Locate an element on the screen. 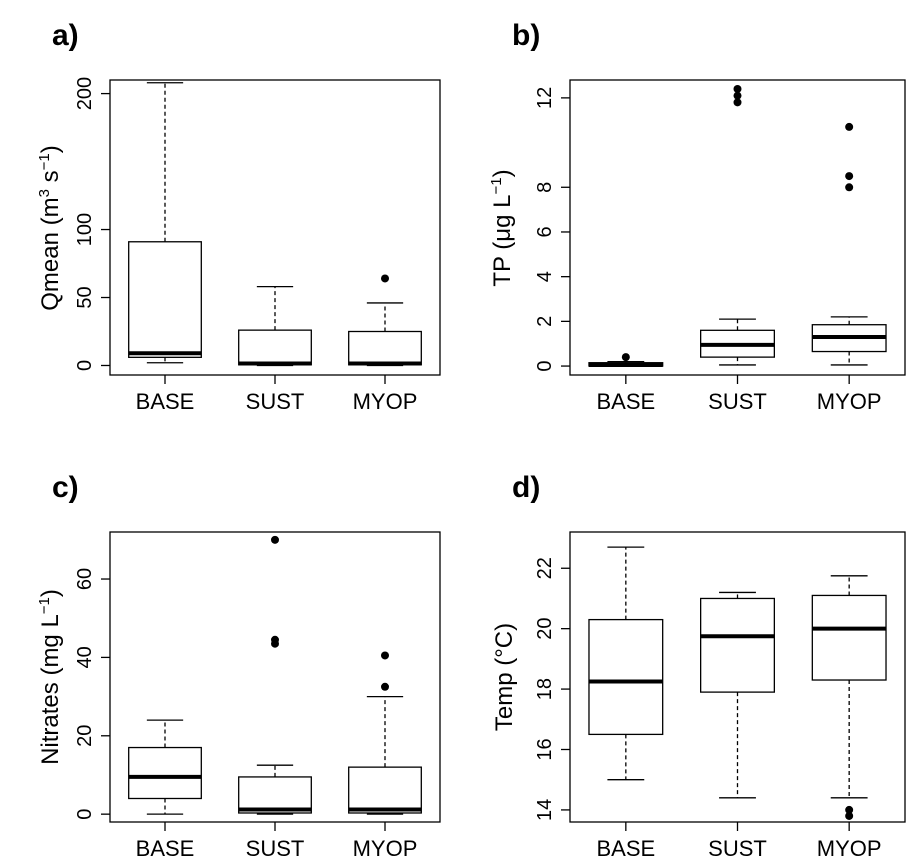 Image resolution: width=914 pixels, height=867 pixels. y-axis: 0 2 4 6 8 12 is located at coordinates (552, 229).